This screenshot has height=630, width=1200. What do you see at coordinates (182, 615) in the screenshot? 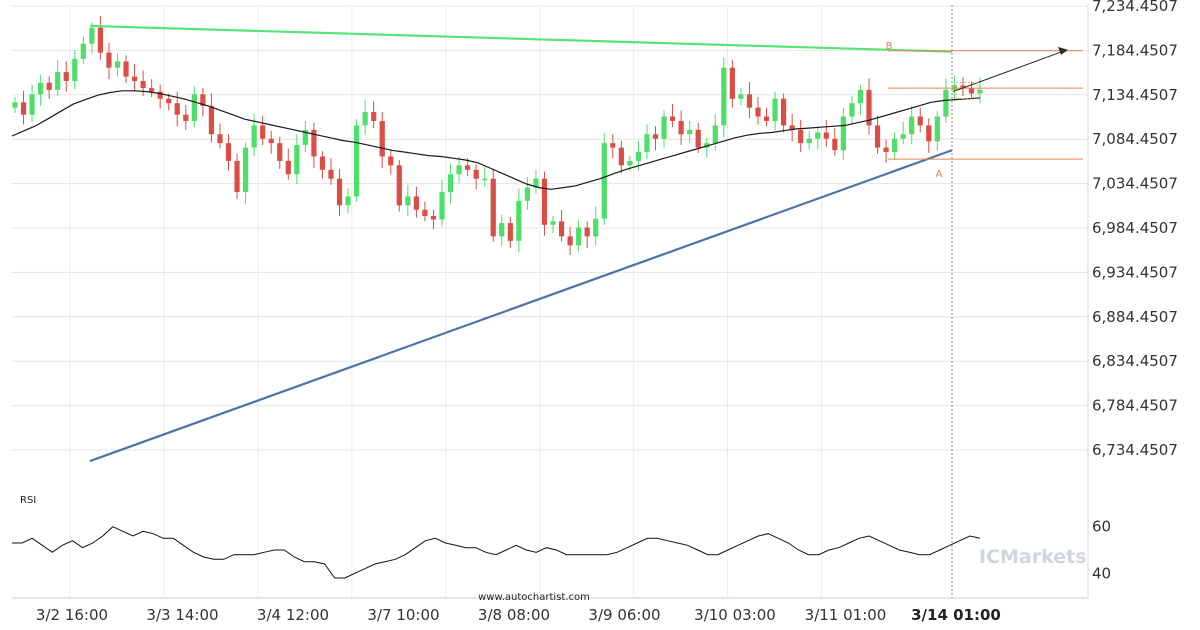
I see `x-tick-label: 3/3 14:00` at bounding box center [182, 615].